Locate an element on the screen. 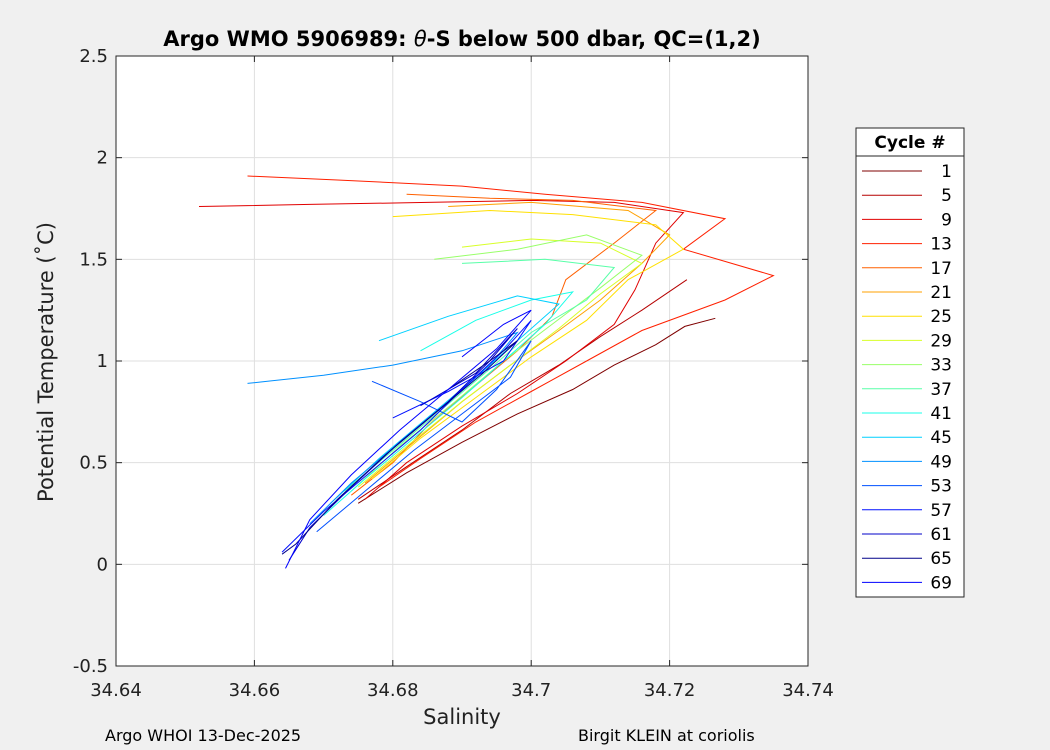  y-tick-label: 0 is located at coordinates (102, 564).